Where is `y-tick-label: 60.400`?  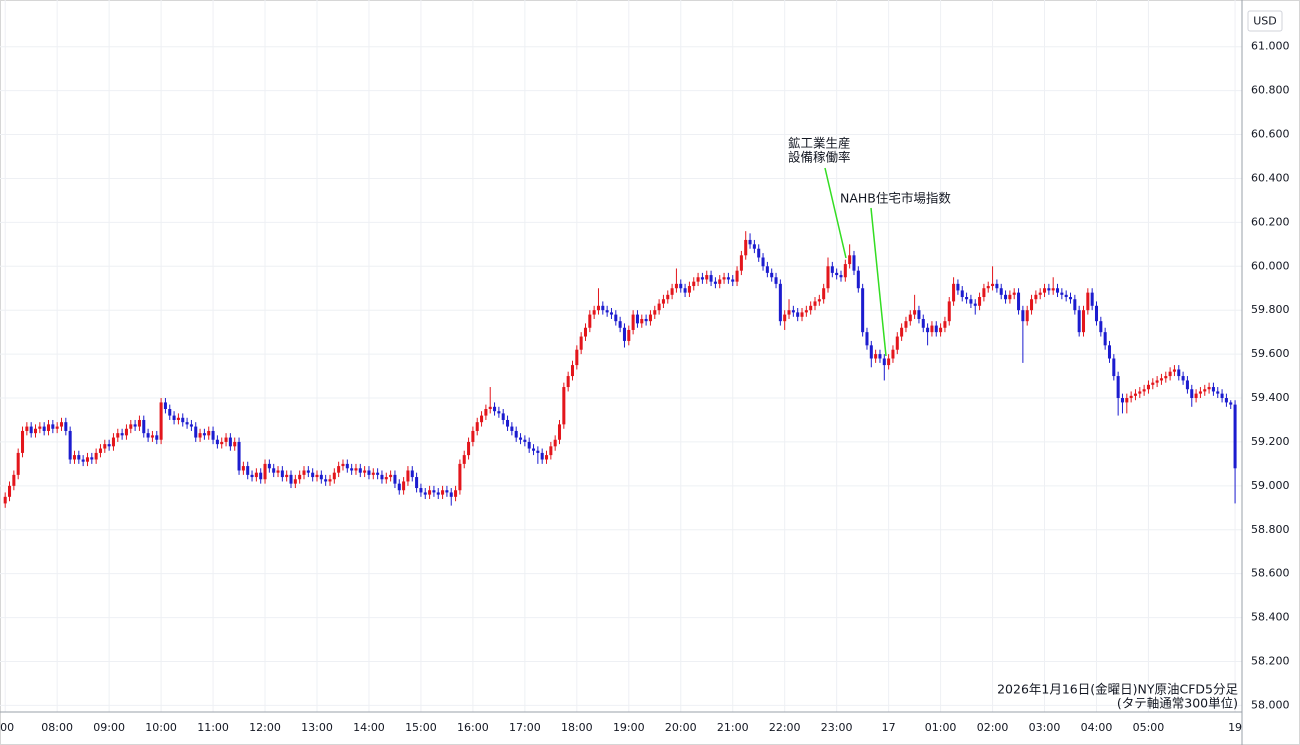 y-tick-label: 60.400 is located at coordinates (1270, 177).